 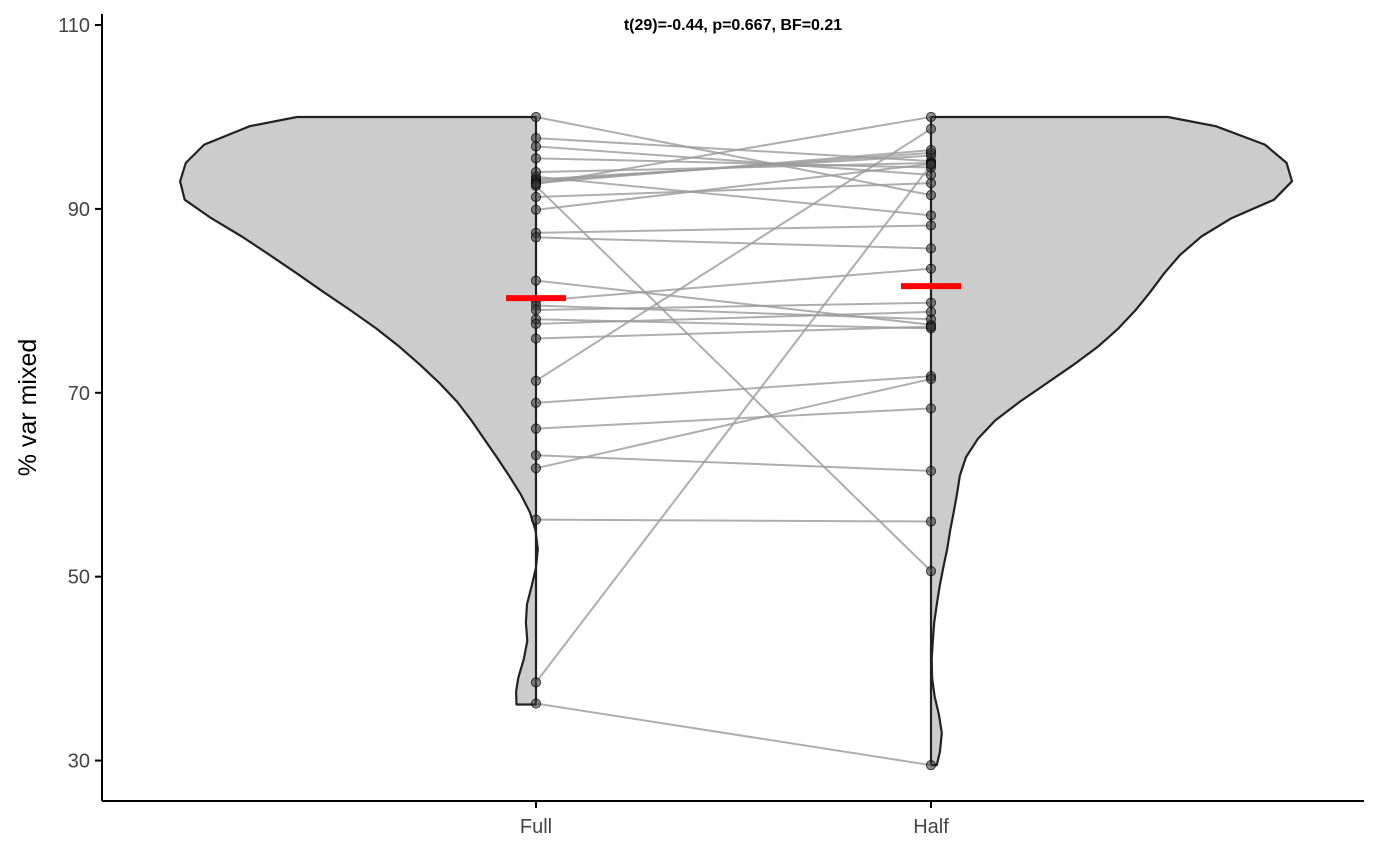 I want to click on y-tick-label-90: 90, so click(x=79, y=210).